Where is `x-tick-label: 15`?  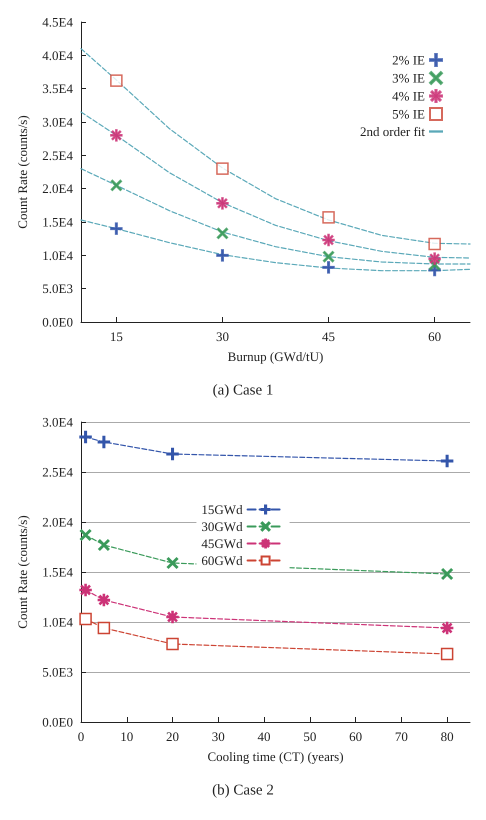
x-tick-label: 15 is located at coordinates (116, 336).